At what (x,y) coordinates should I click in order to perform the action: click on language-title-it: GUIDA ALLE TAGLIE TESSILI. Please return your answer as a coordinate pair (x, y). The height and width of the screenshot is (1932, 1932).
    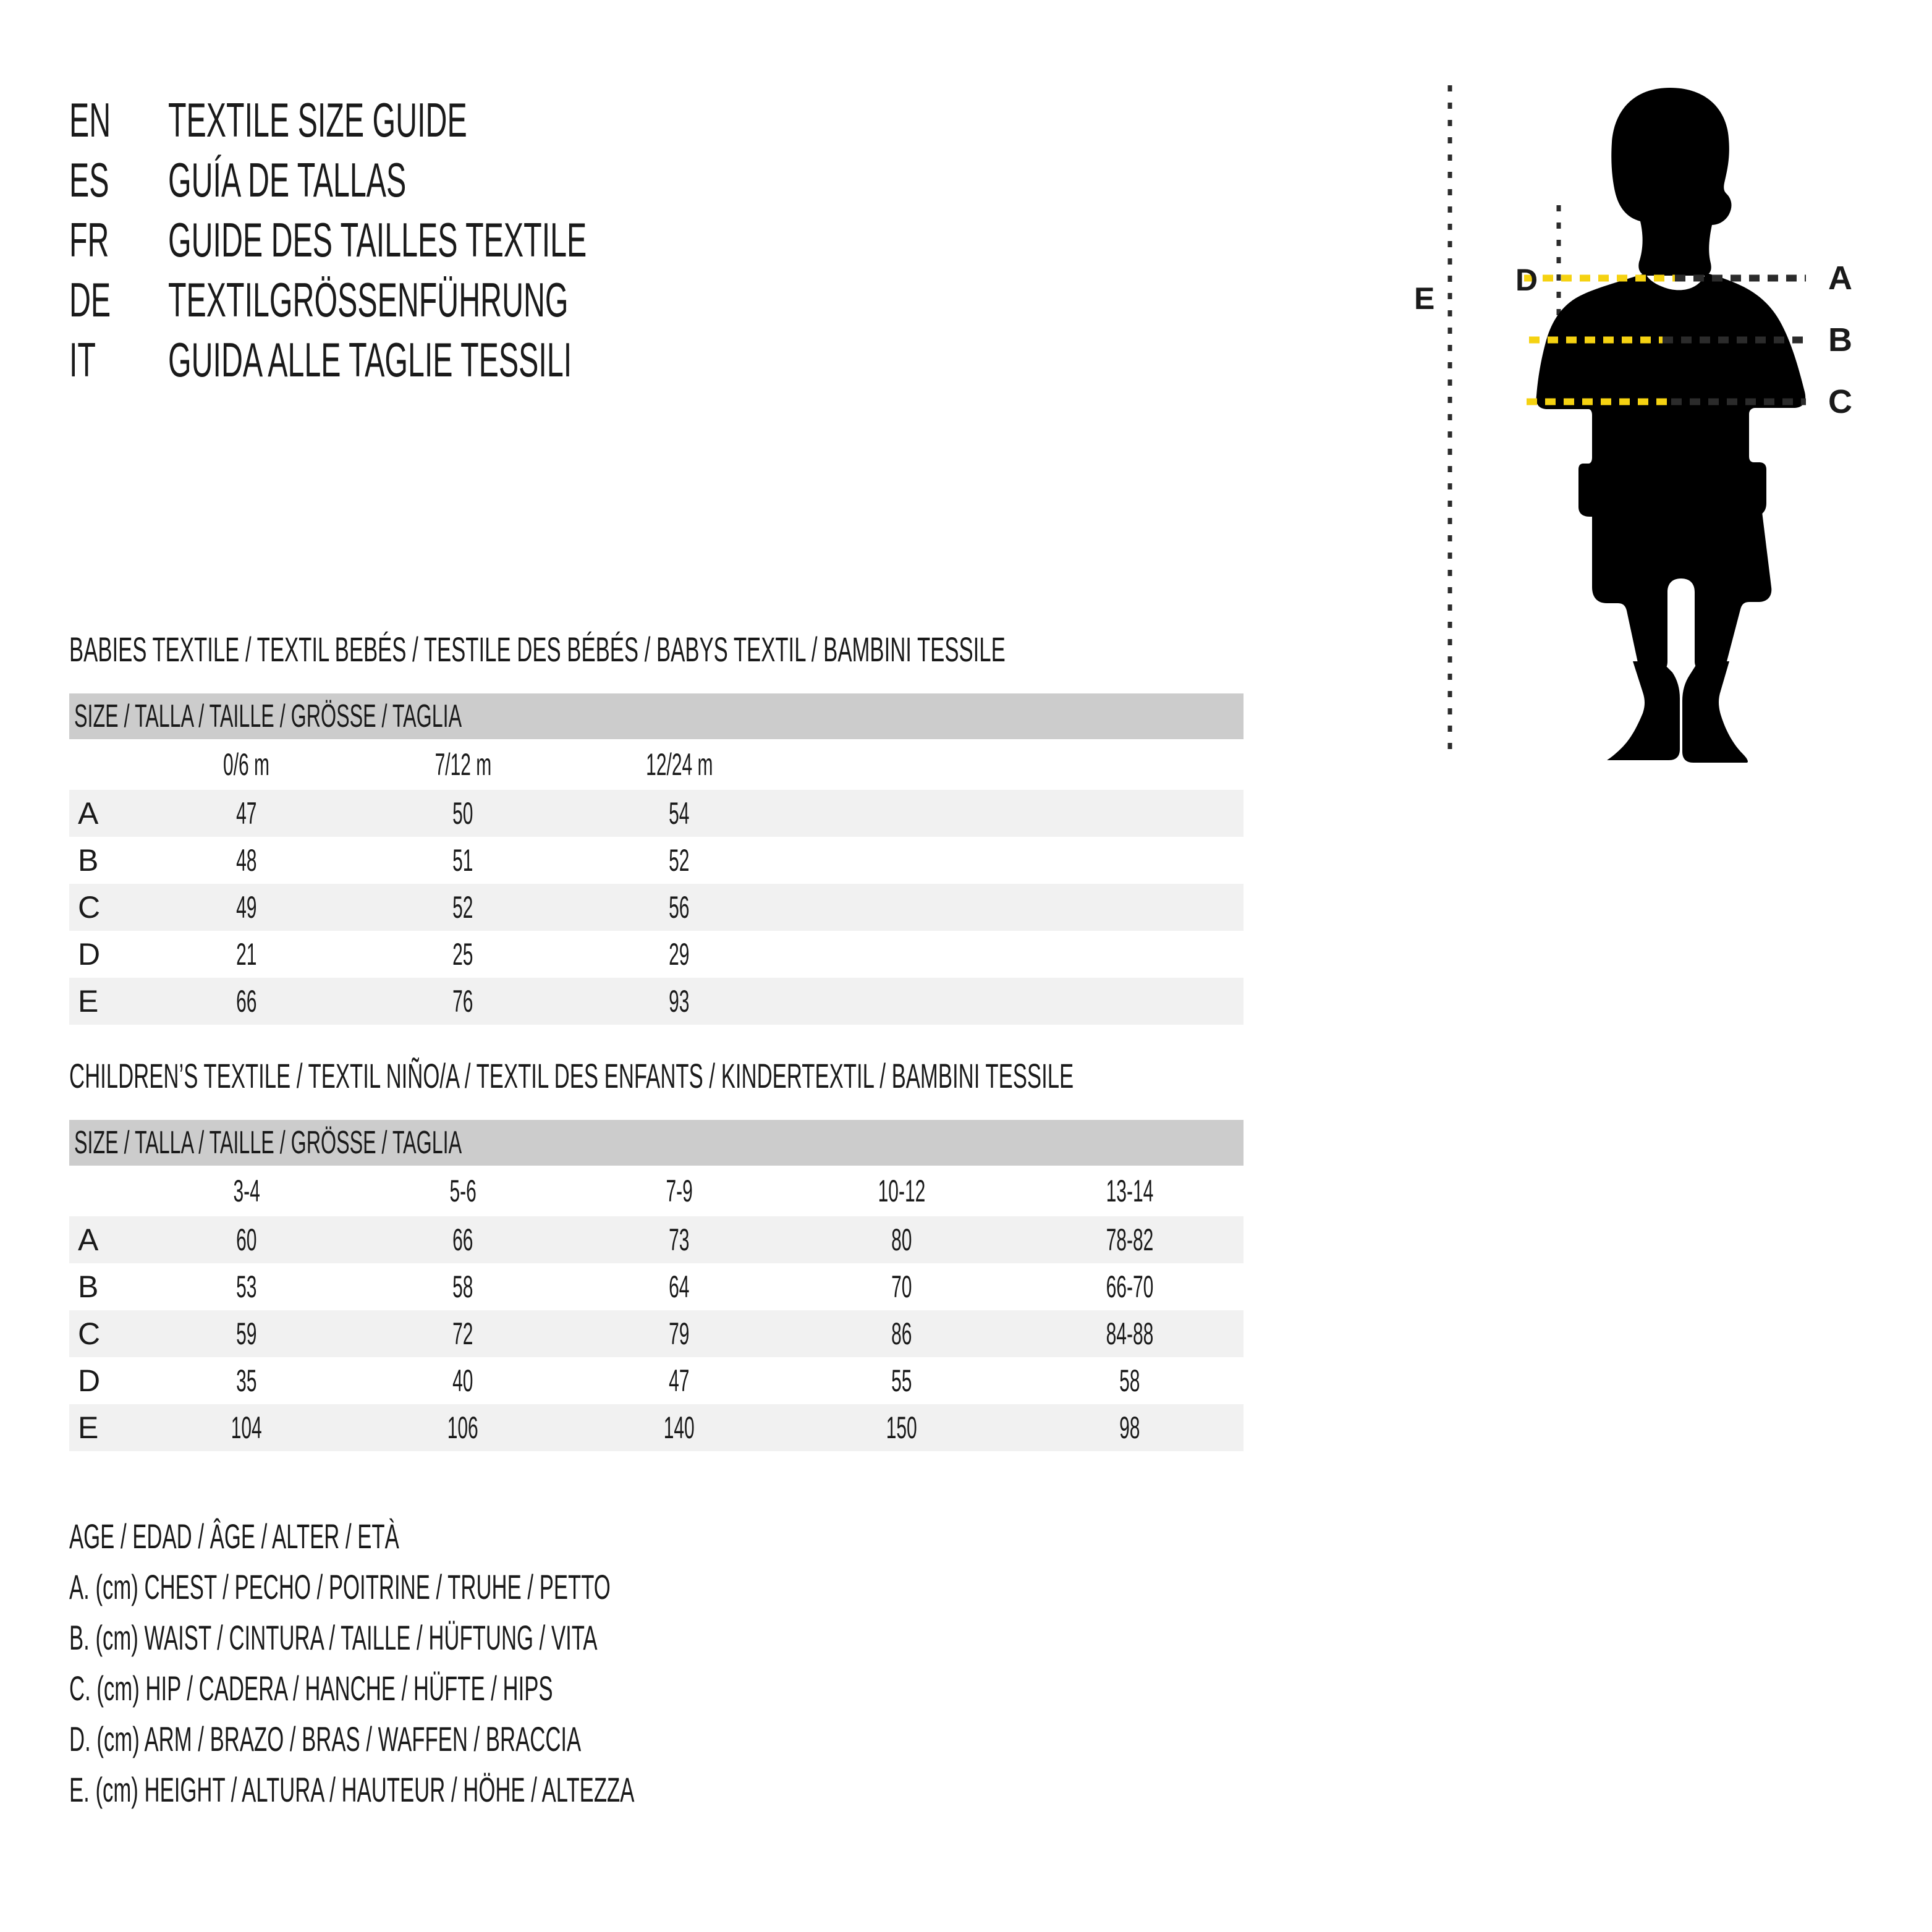
    Looking at the image, I should click on (370, 360).